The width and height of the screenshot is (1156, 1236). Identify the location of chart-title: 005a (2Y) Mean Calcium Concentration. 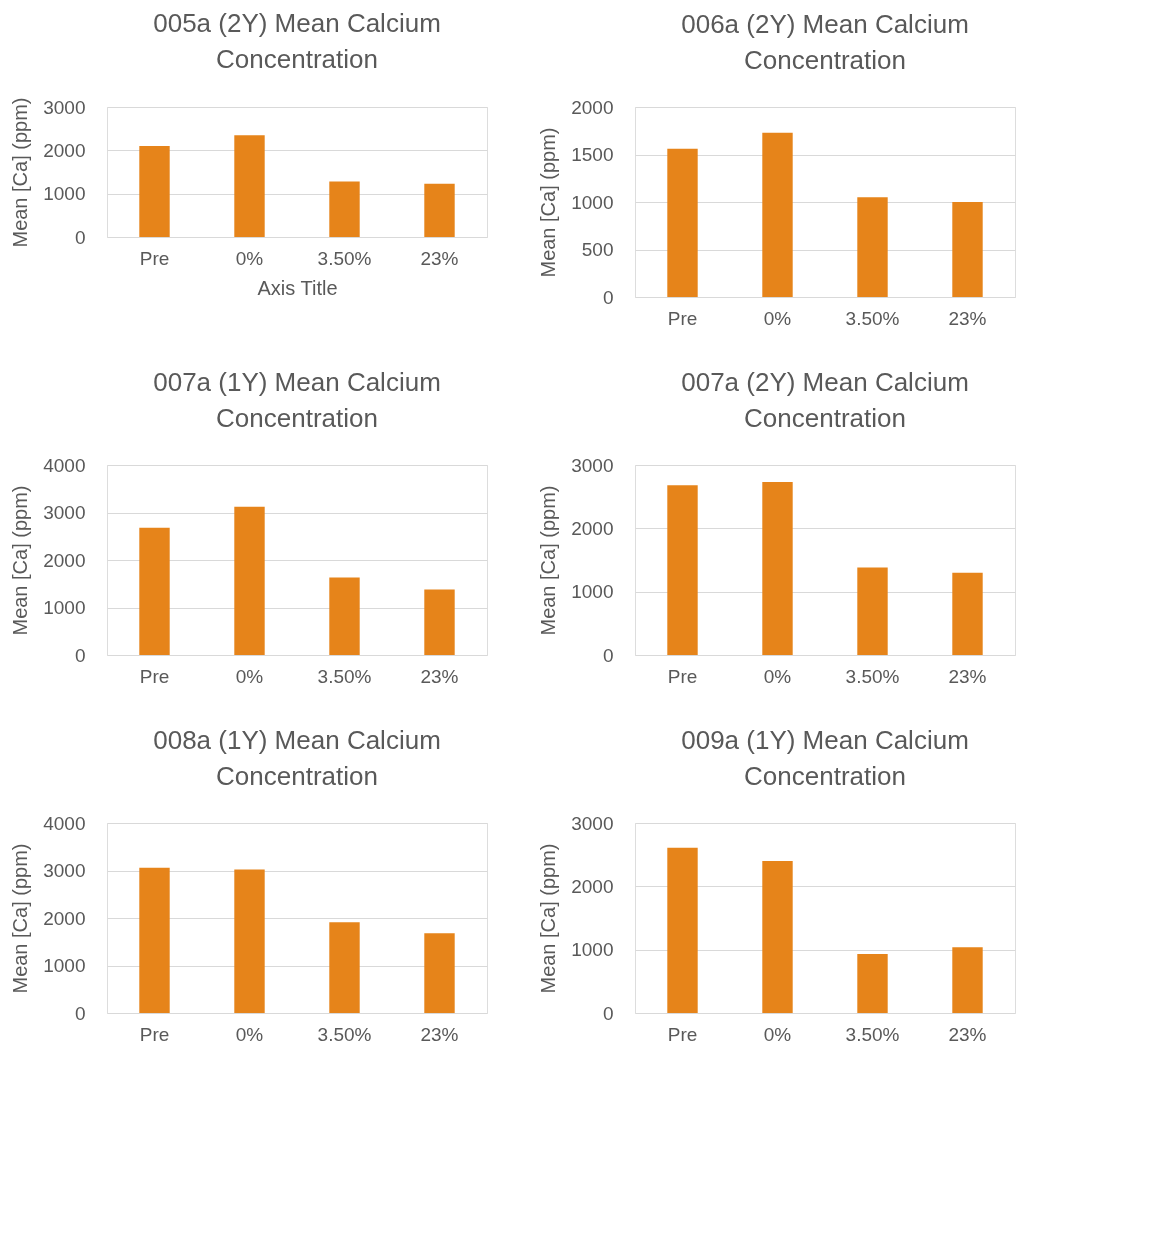
(297, 40).